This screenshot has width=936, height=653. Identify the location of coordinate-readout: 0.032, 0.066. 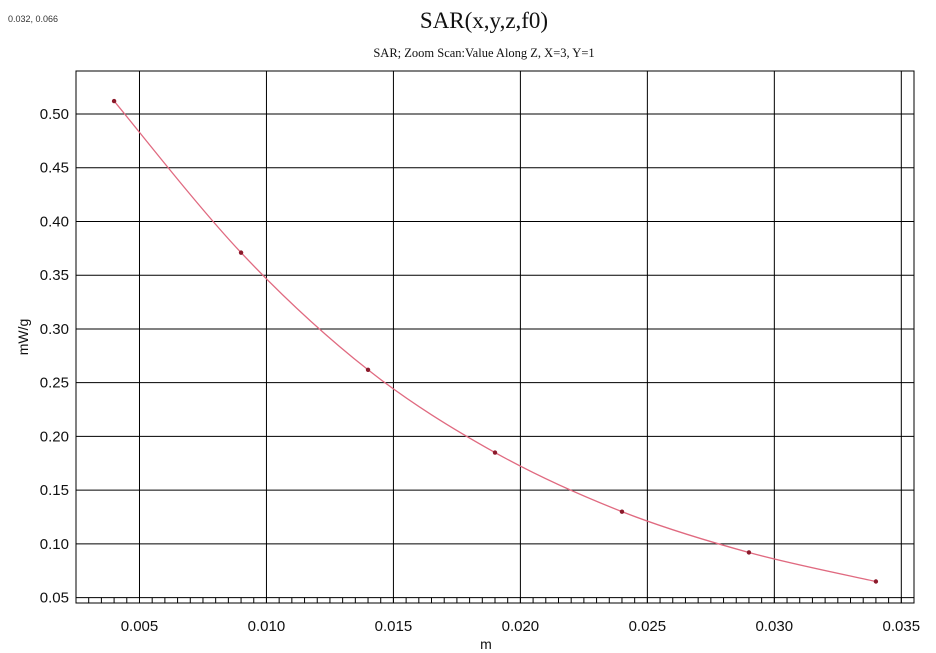
(33, 19).